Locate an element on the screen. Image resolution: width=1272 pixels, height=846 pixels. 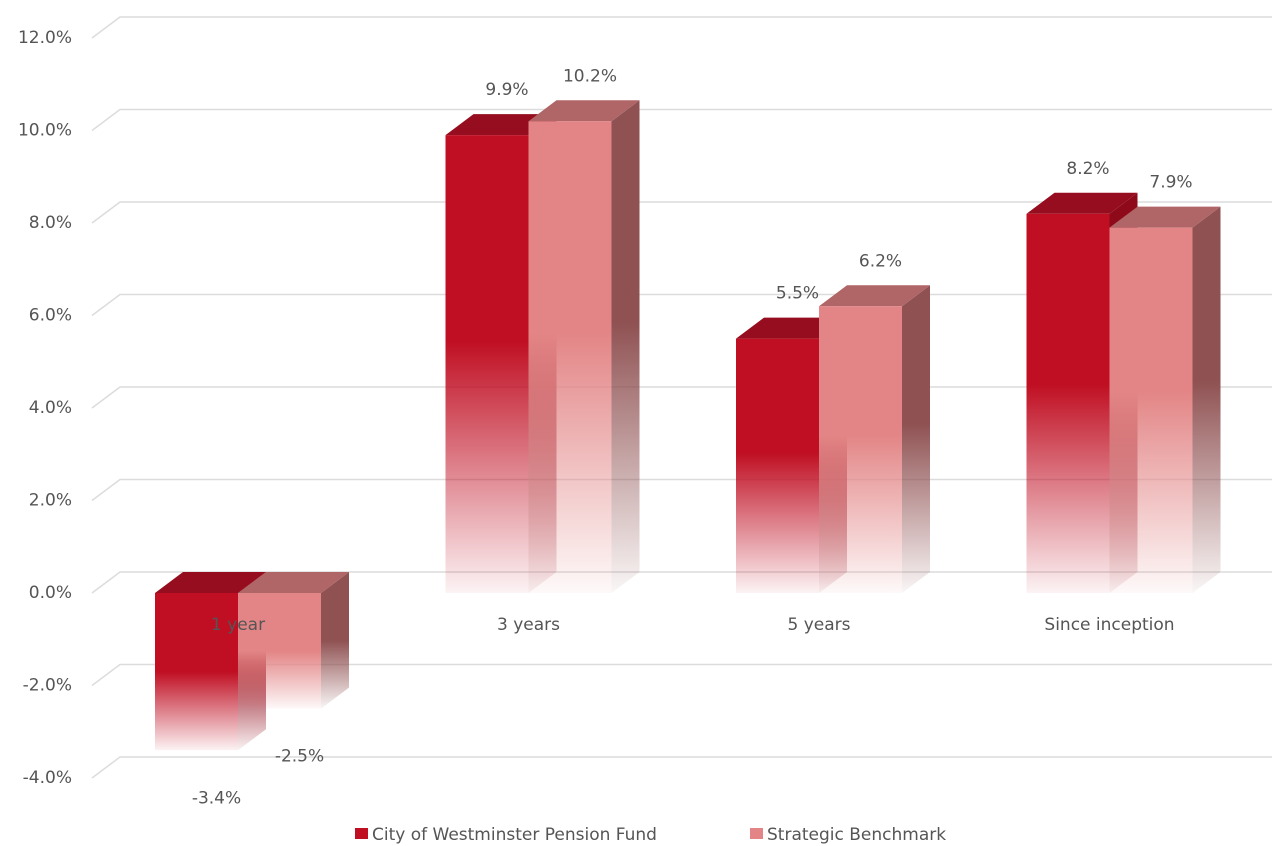
value-label: 8.2% is located at coordinates (1087, 169).